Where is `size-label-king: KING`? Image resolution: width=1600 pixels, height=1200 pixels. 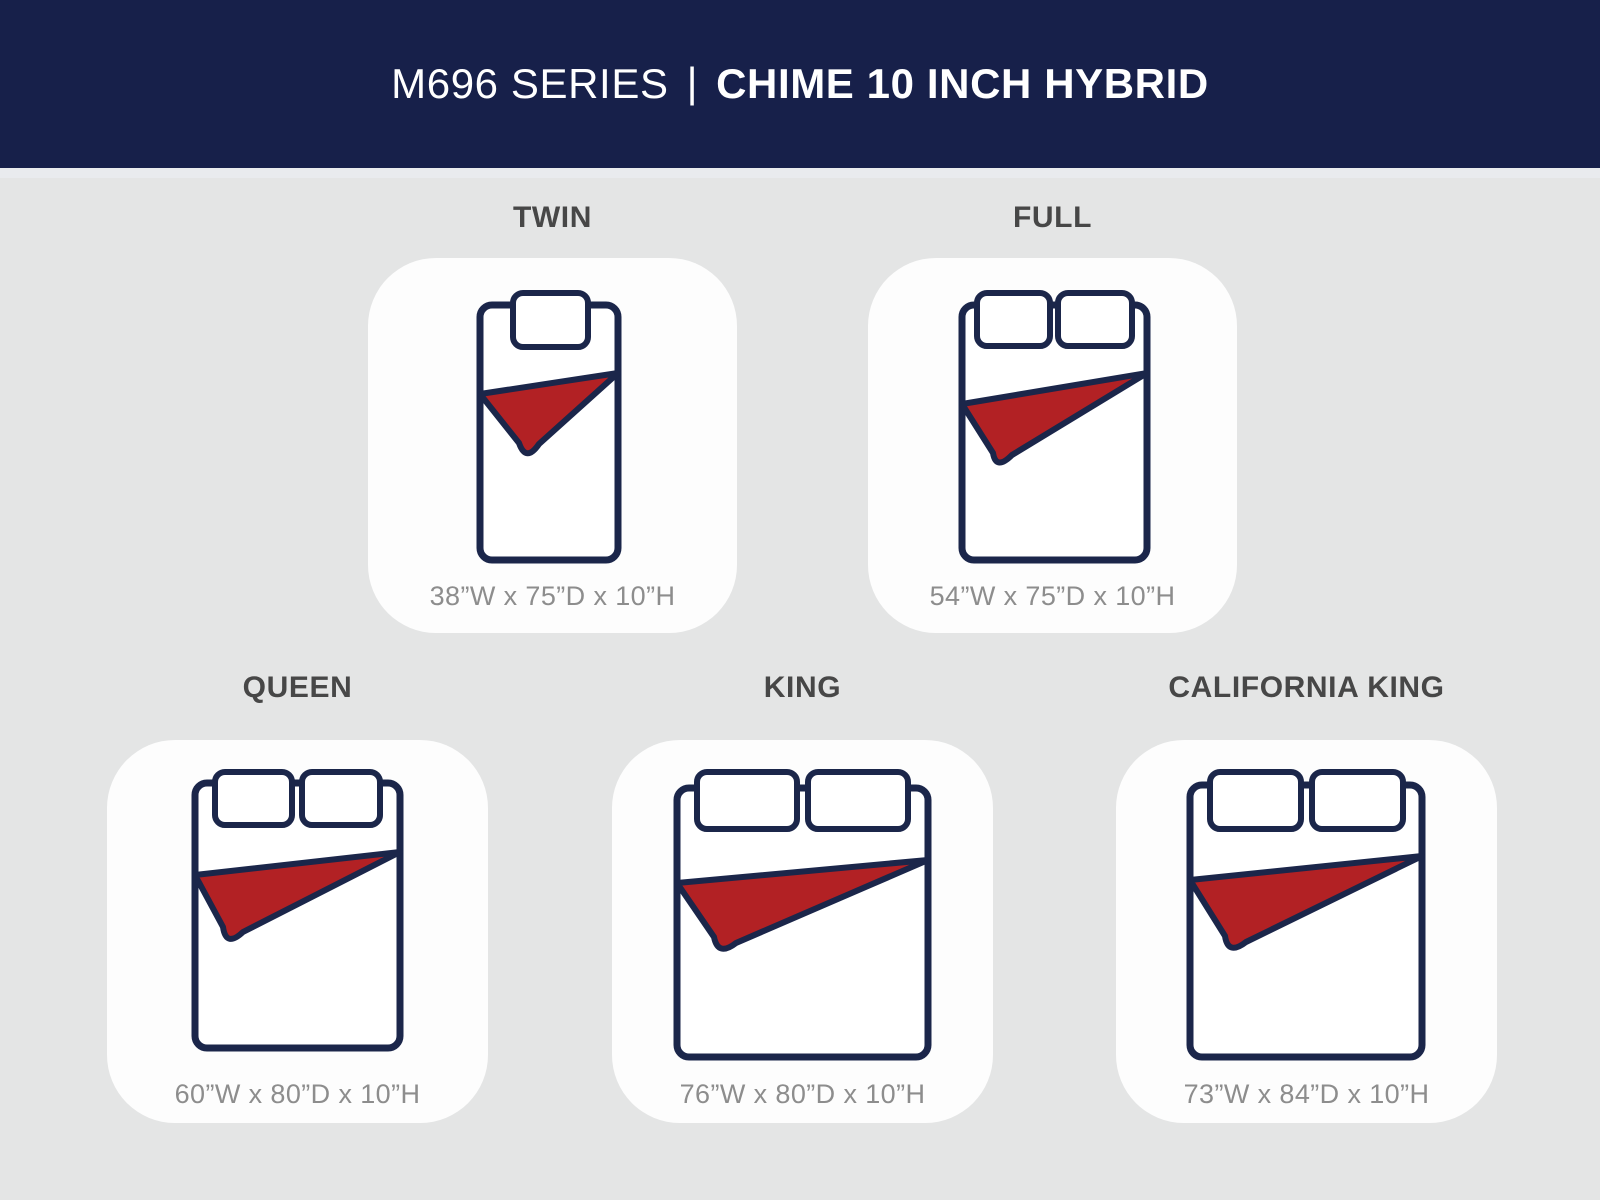
size-label-king: KING is located at coordinates (802, 687).